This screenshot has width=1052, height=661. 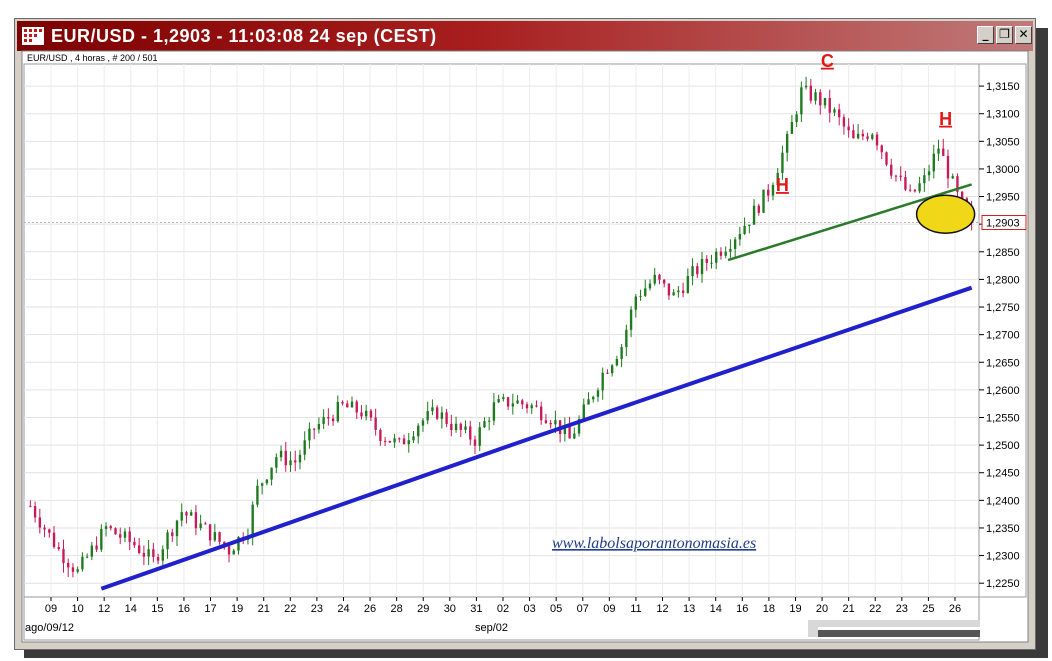 What do you see at coordinates (290, 609) in the screenshot?
I see `x-tick-label: 22` at bounding box center [290, 609].